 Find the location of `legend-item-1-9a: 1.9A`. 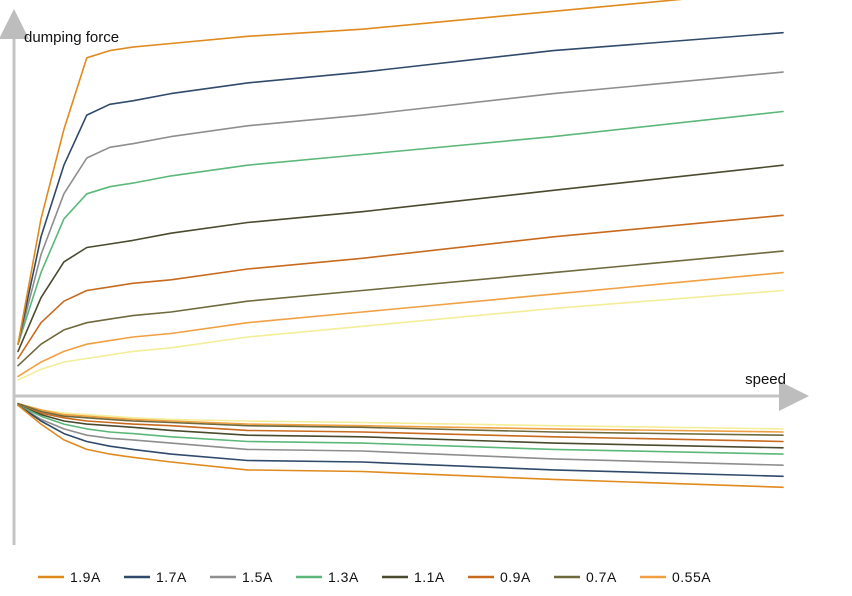

legend-item-1-9a: 1.9A is located at coordinates (69, 577).